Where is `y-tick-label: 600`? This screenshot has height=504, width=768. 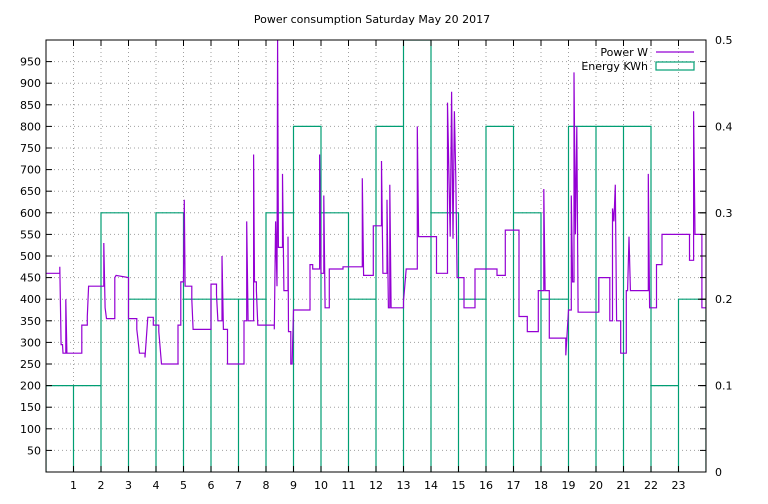
y-tick-label: 600 is located at coordinates (30, 213).